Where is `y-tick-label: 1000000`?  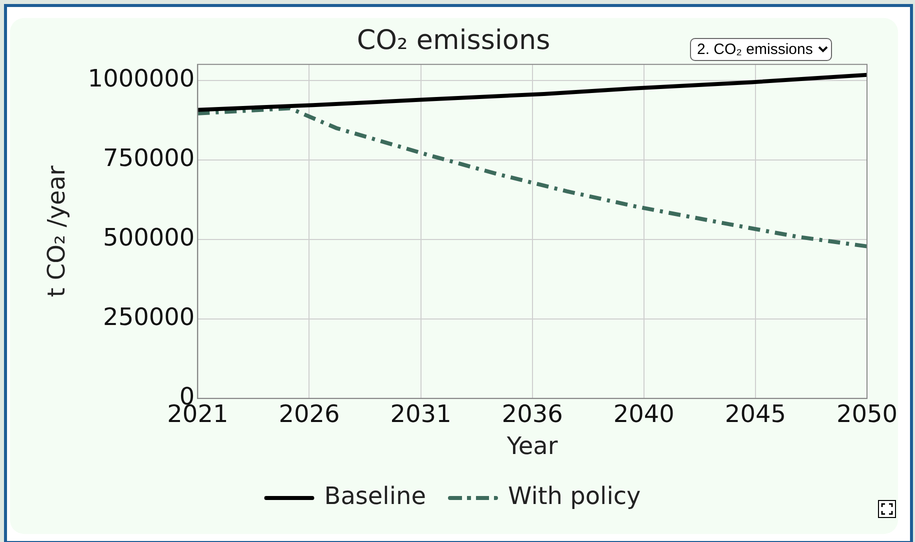
y-tick-label: 1000000 is located at coordinates (141, 78).